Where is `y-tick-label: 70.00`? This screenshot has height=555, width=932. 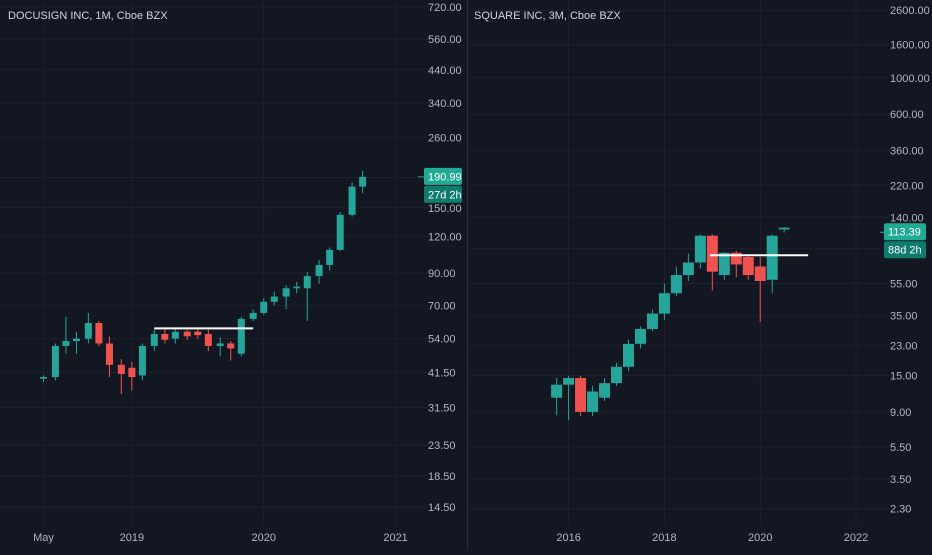 y-tick-label: 70.00 is located at coordinates (442, 306).